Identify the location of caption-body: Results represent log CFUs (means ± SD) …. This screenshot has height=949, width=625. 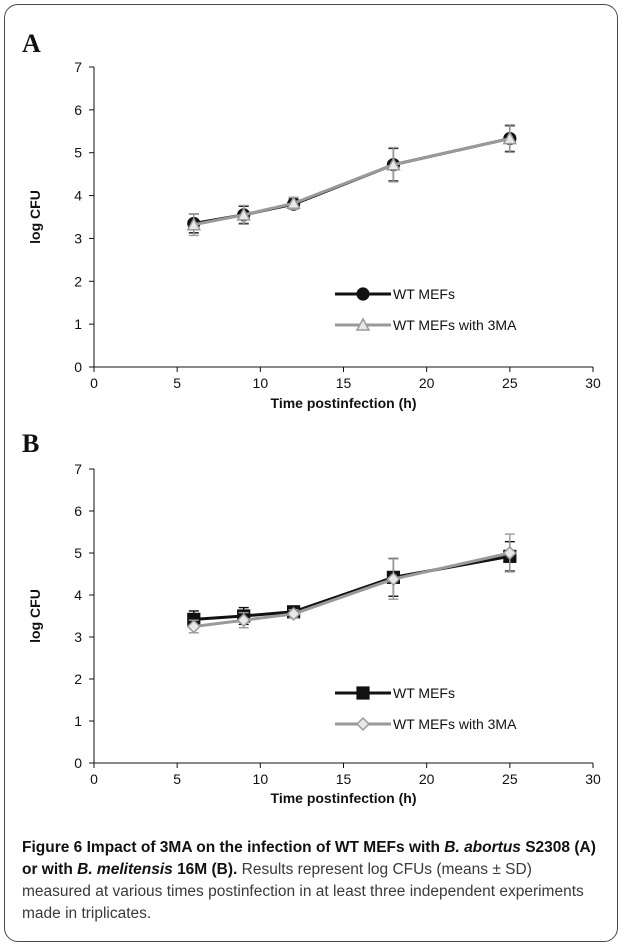
(303, 891).